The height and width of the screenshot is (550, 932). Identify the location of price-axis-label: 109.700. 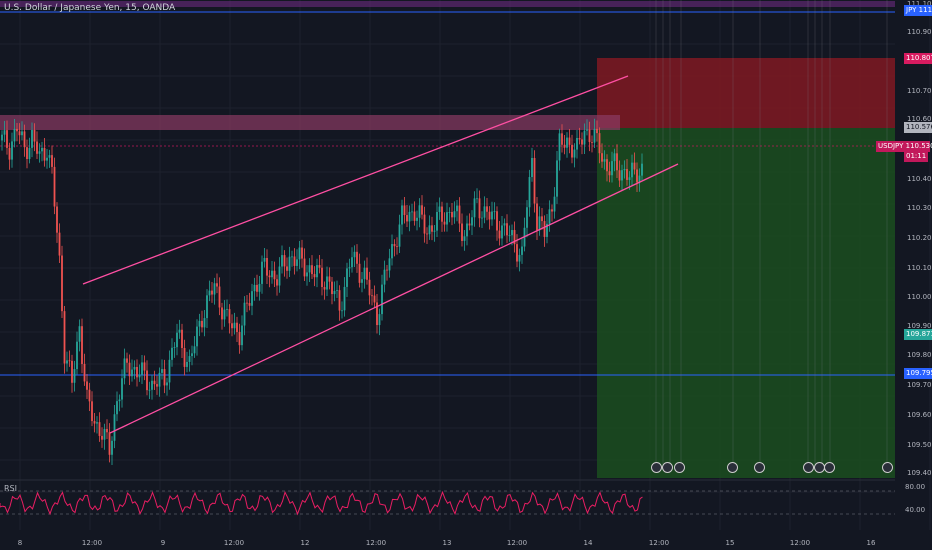
(919, 385).